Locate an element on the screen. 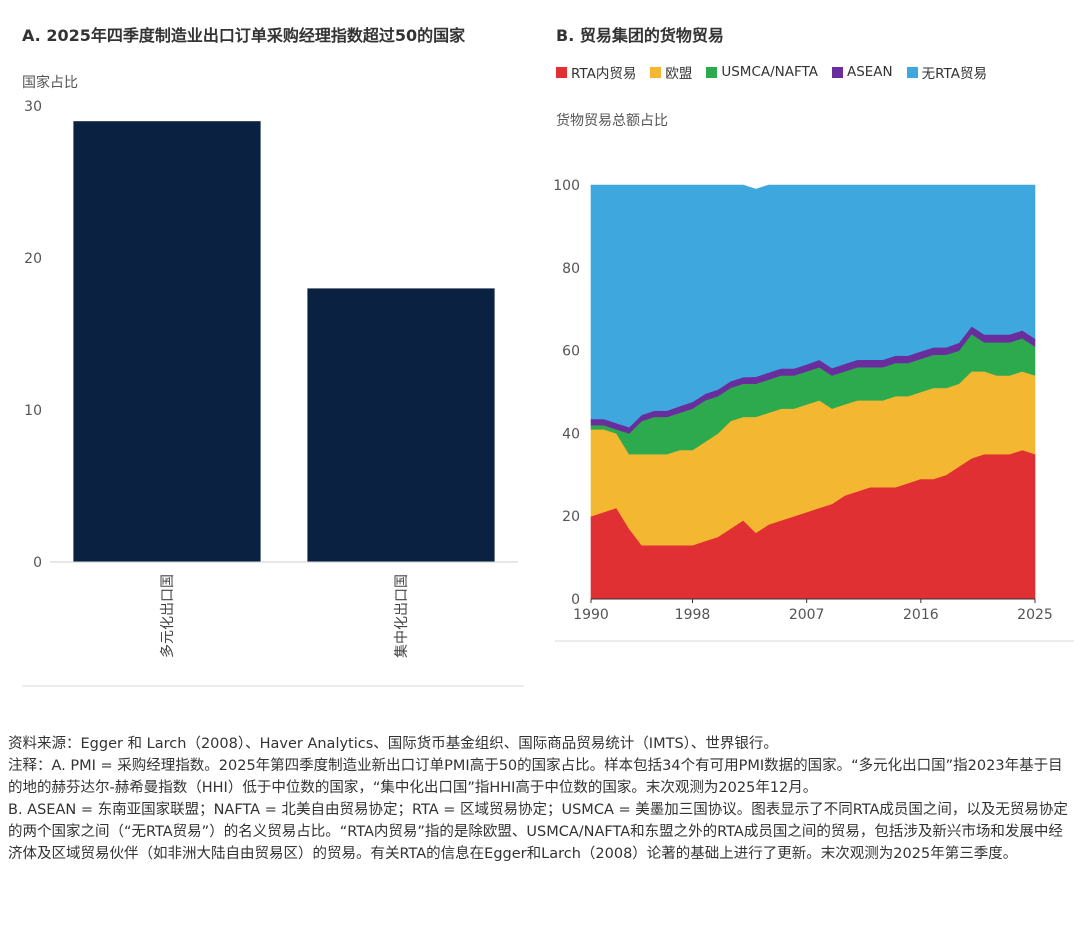 This screenshot has height=933, width=1080. legend-item: 无RTA贸易 is located at coordinates (946, 72).